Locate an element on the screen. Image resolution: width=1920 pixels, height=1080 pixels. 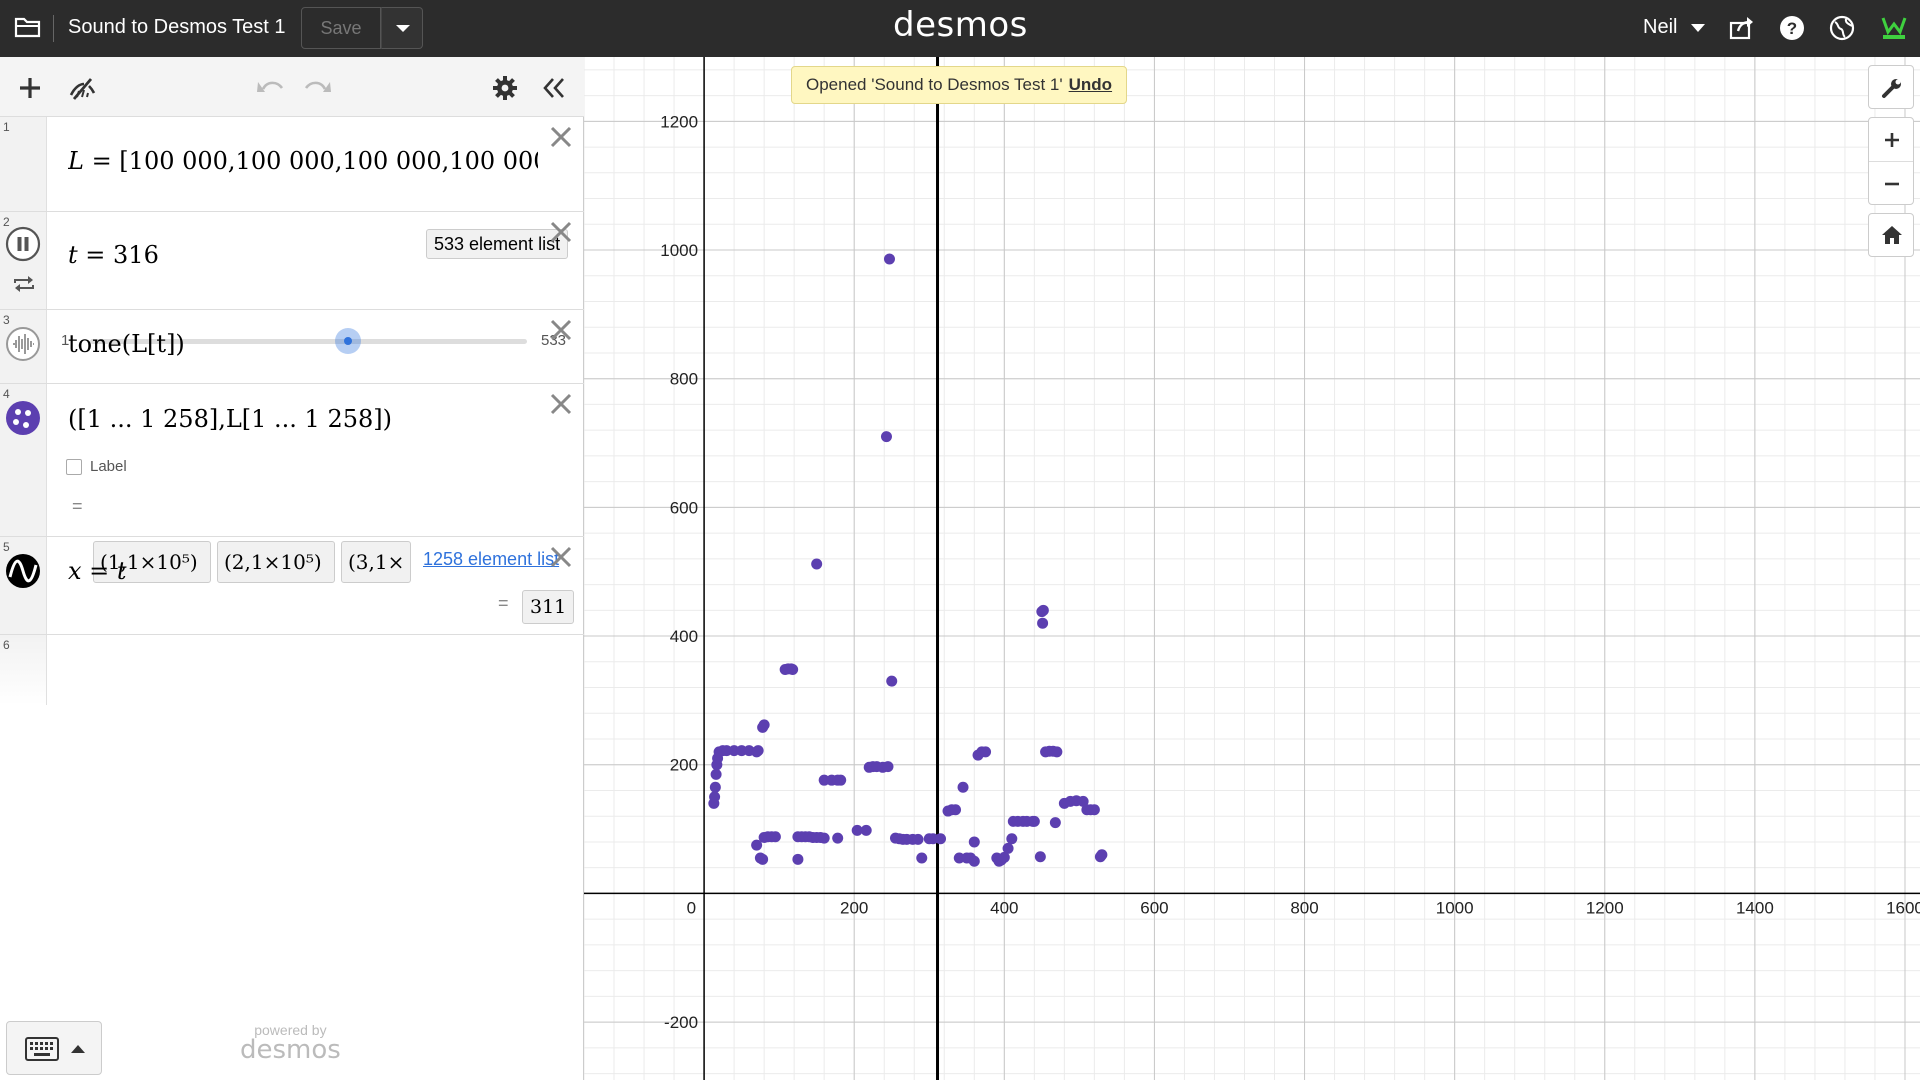
y-tick-label: 600 is located at coordinates (684, 507).